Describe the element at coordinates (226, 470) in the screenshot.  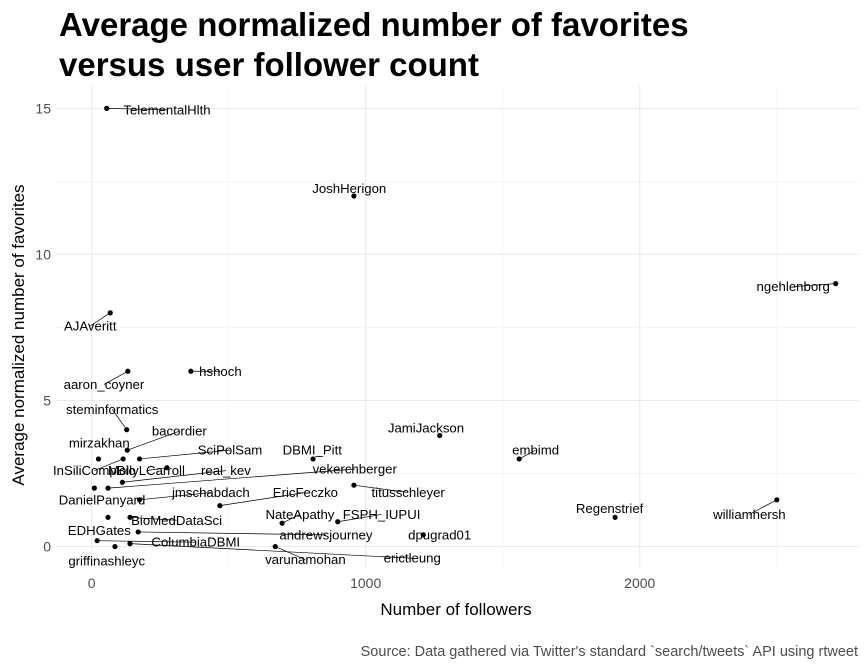
I see `point-label: real_kev` at that location.